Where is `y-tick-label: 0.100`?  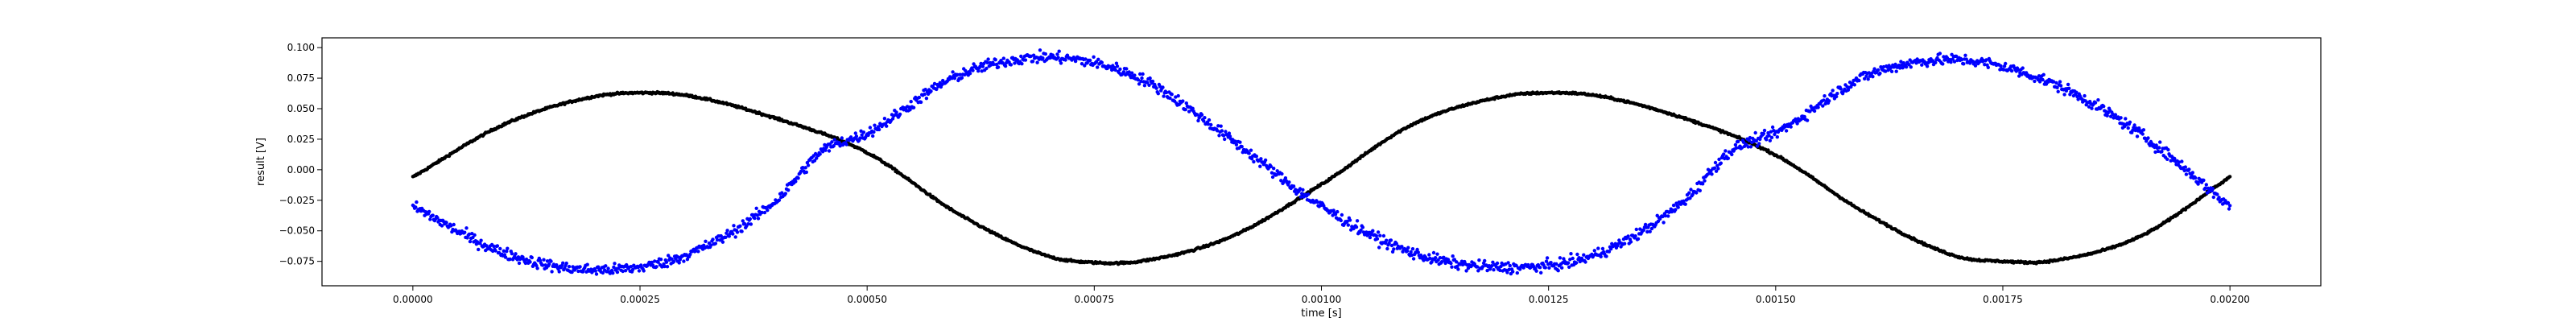
y-tick-label: 0.100 is located at coordinates (301, 47).